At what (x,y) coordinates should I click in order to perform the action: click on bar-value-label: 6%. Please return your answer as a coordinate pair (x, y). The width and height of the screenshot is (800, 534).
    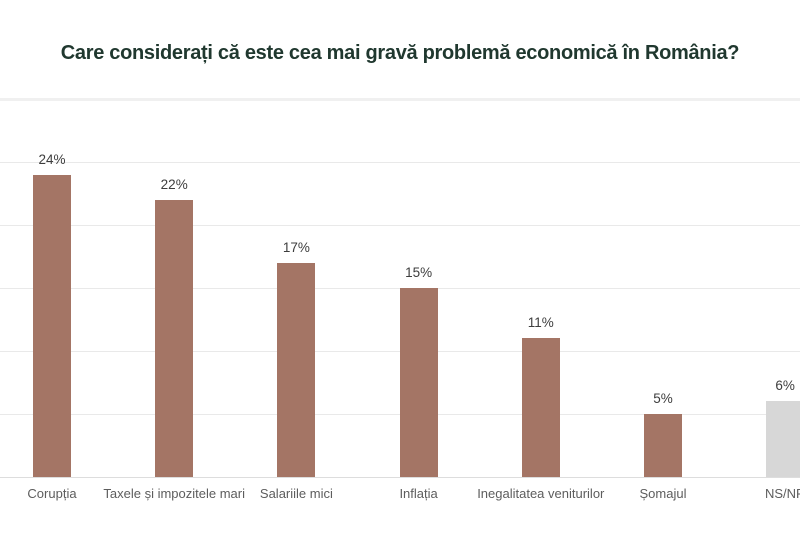
    Looking at the image, I should click on (785, 385).